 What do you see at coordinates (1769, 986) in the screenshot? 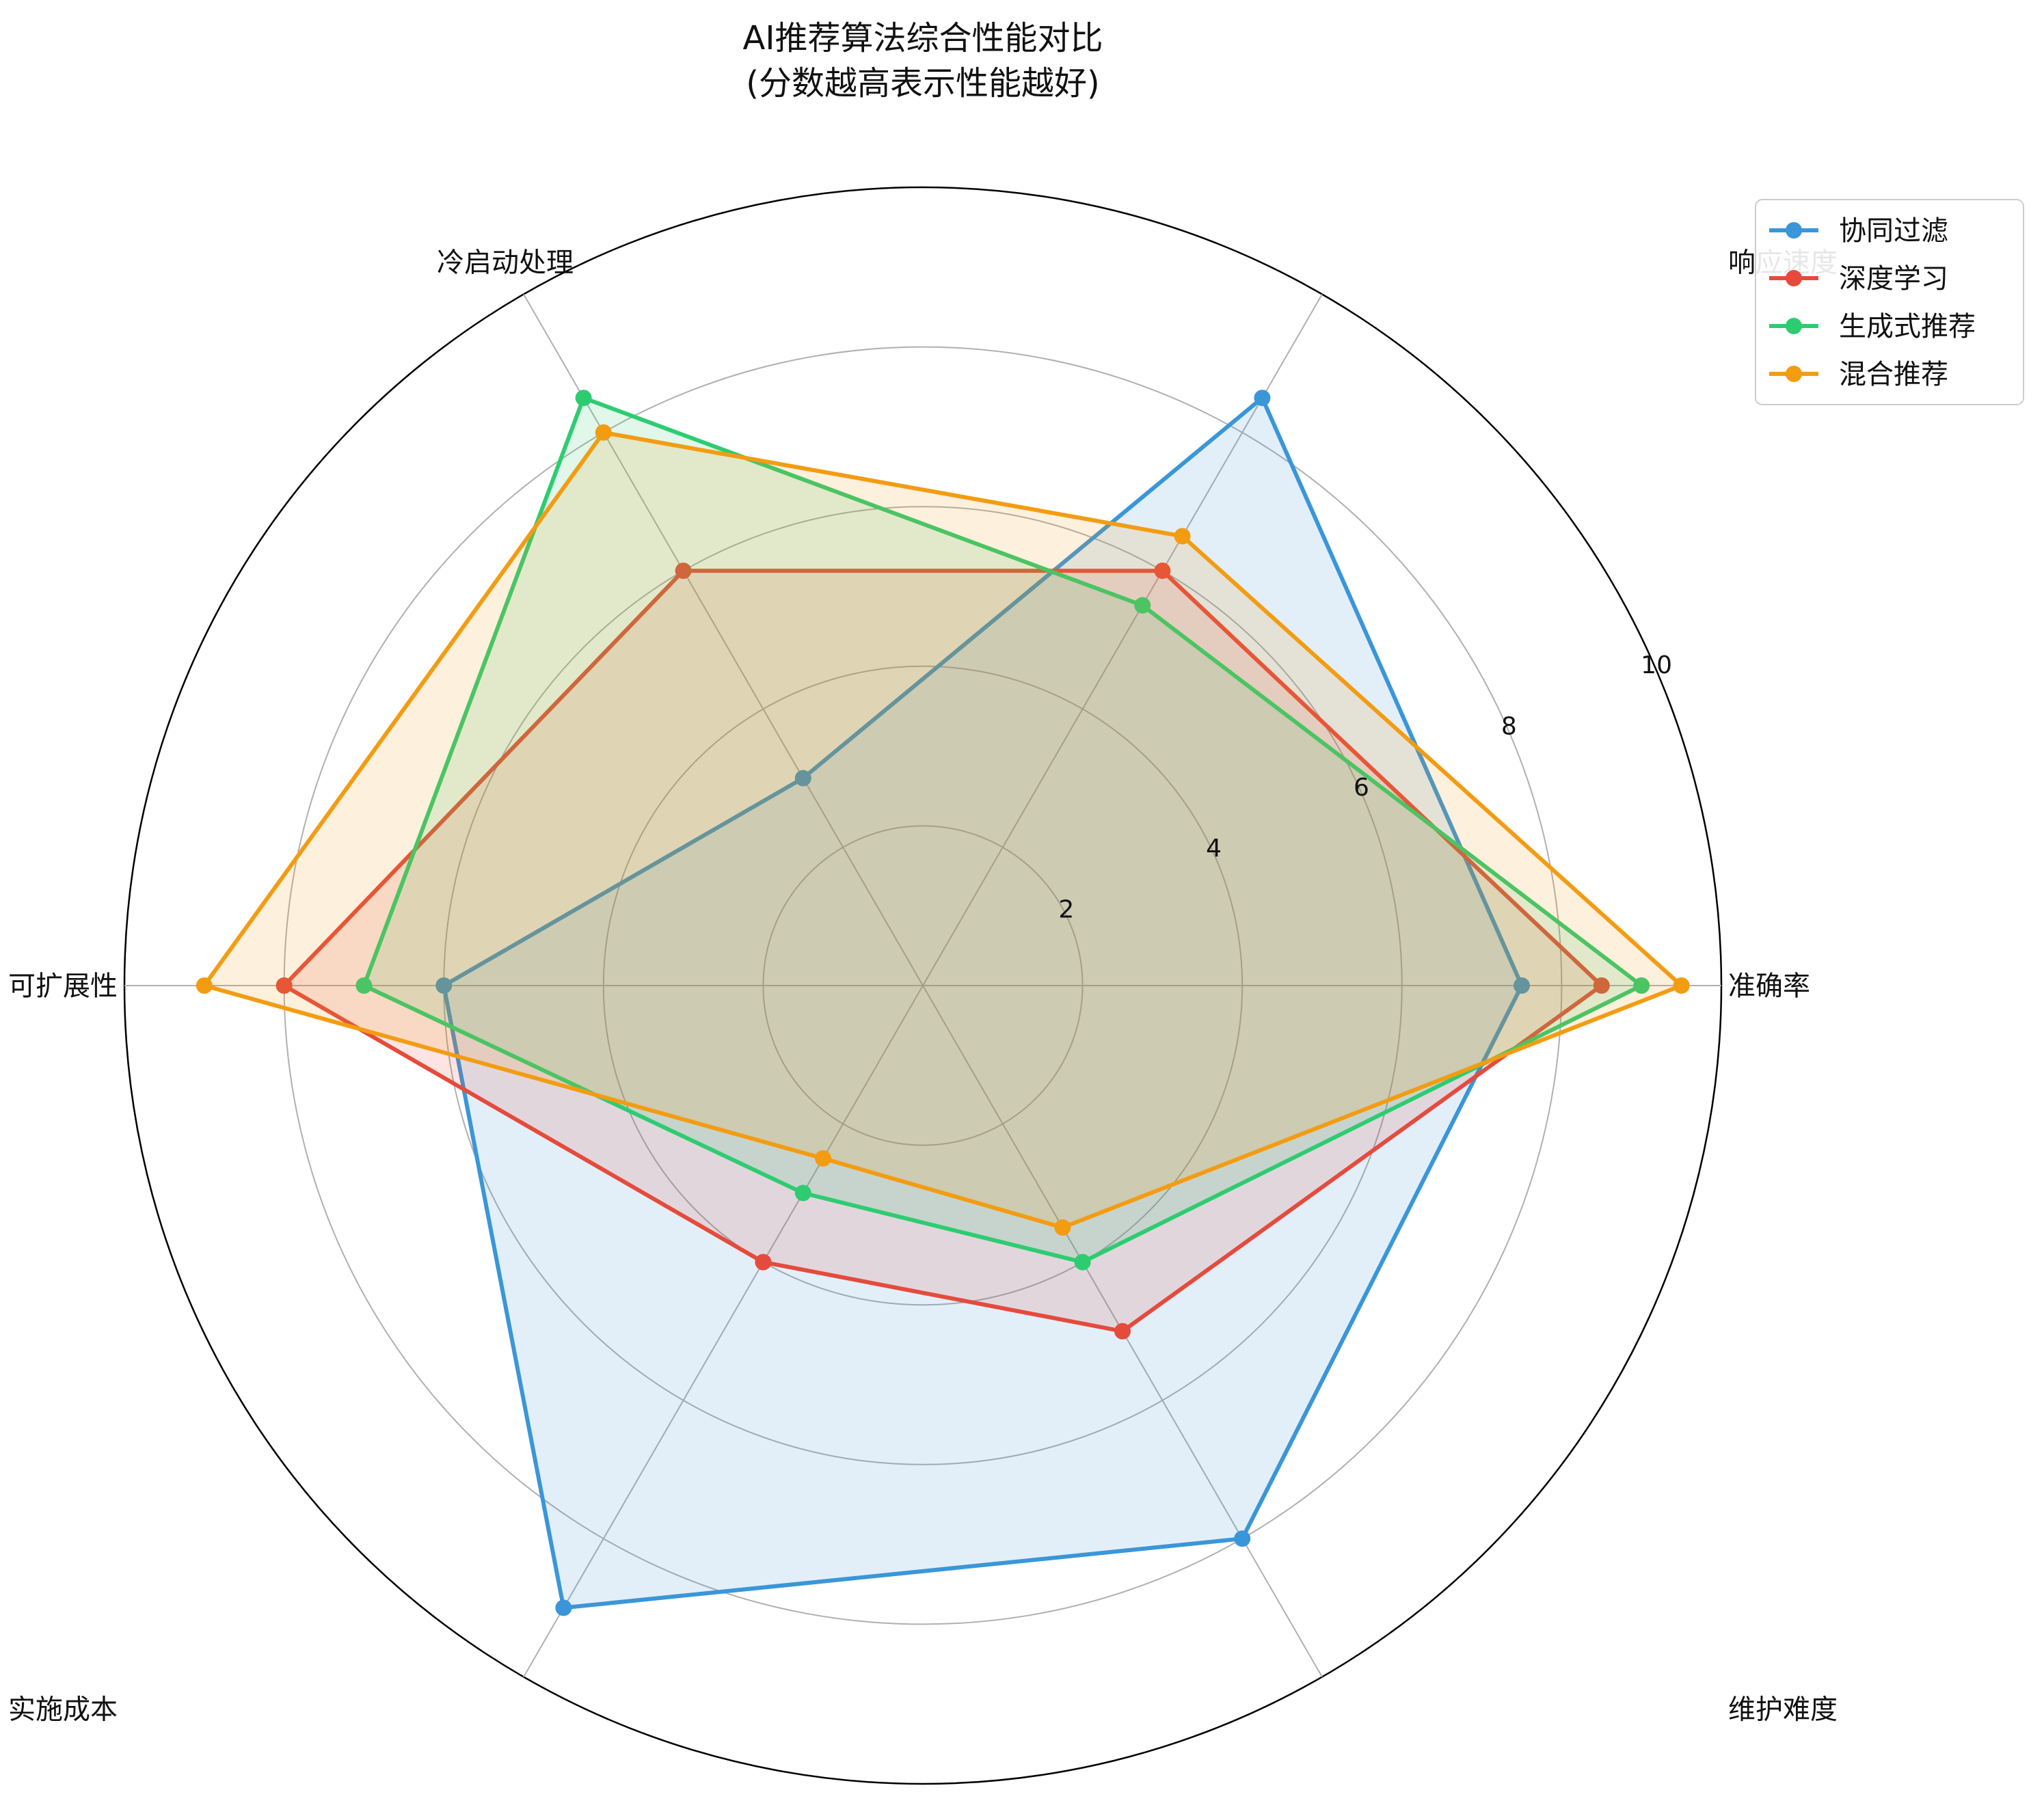
I see `axis-label: 准确率` at bounding box center [1769, 986].